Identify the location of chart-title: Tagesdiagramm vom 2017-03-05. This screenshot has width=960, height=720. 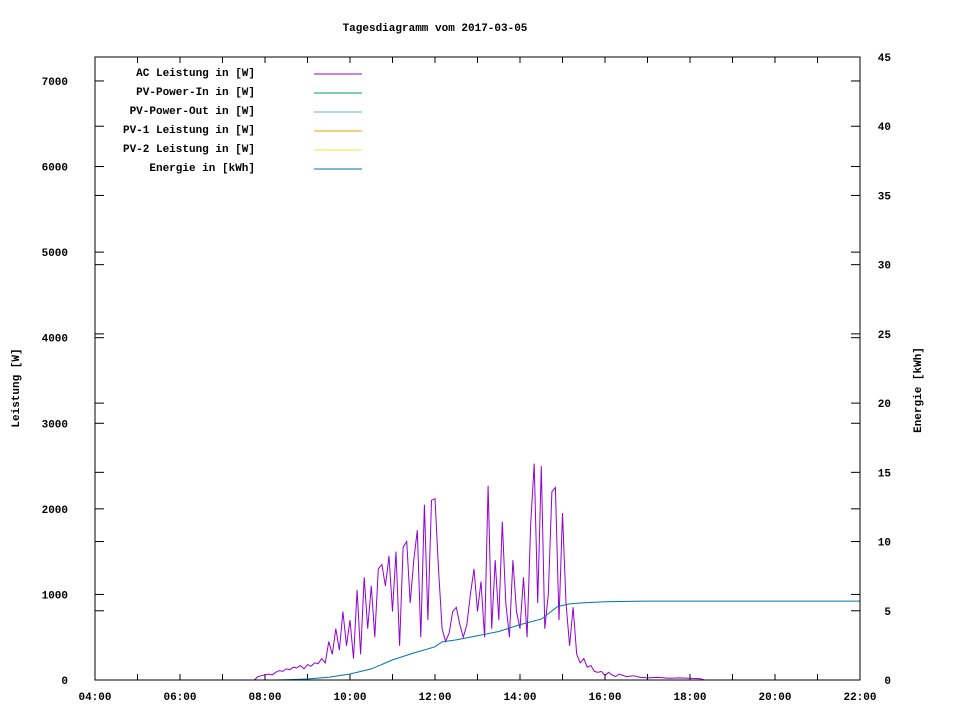
(435, 29).